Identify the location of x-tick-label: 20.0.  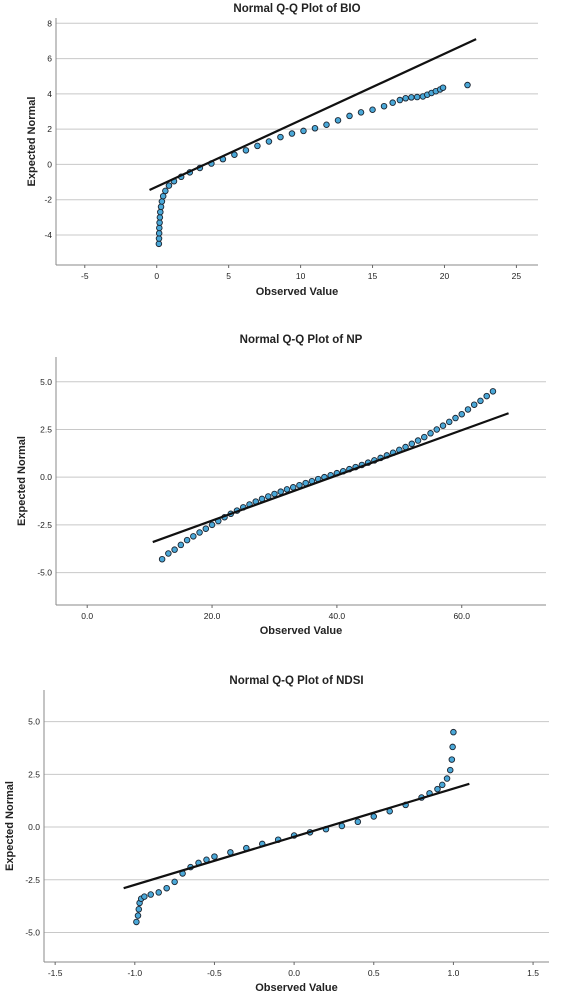
(212, 616).